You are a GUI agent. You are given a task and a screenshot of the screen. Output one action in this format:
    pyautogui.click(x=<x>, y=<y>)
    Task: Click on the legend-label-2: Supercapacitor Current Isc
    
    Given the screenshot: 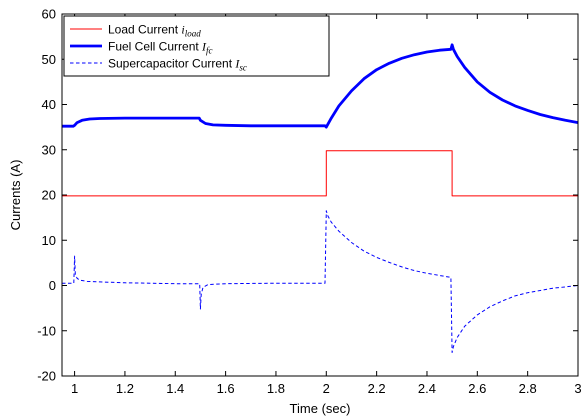 What is the action you would take?
    pyautogui.click(x=177, y=65)
    